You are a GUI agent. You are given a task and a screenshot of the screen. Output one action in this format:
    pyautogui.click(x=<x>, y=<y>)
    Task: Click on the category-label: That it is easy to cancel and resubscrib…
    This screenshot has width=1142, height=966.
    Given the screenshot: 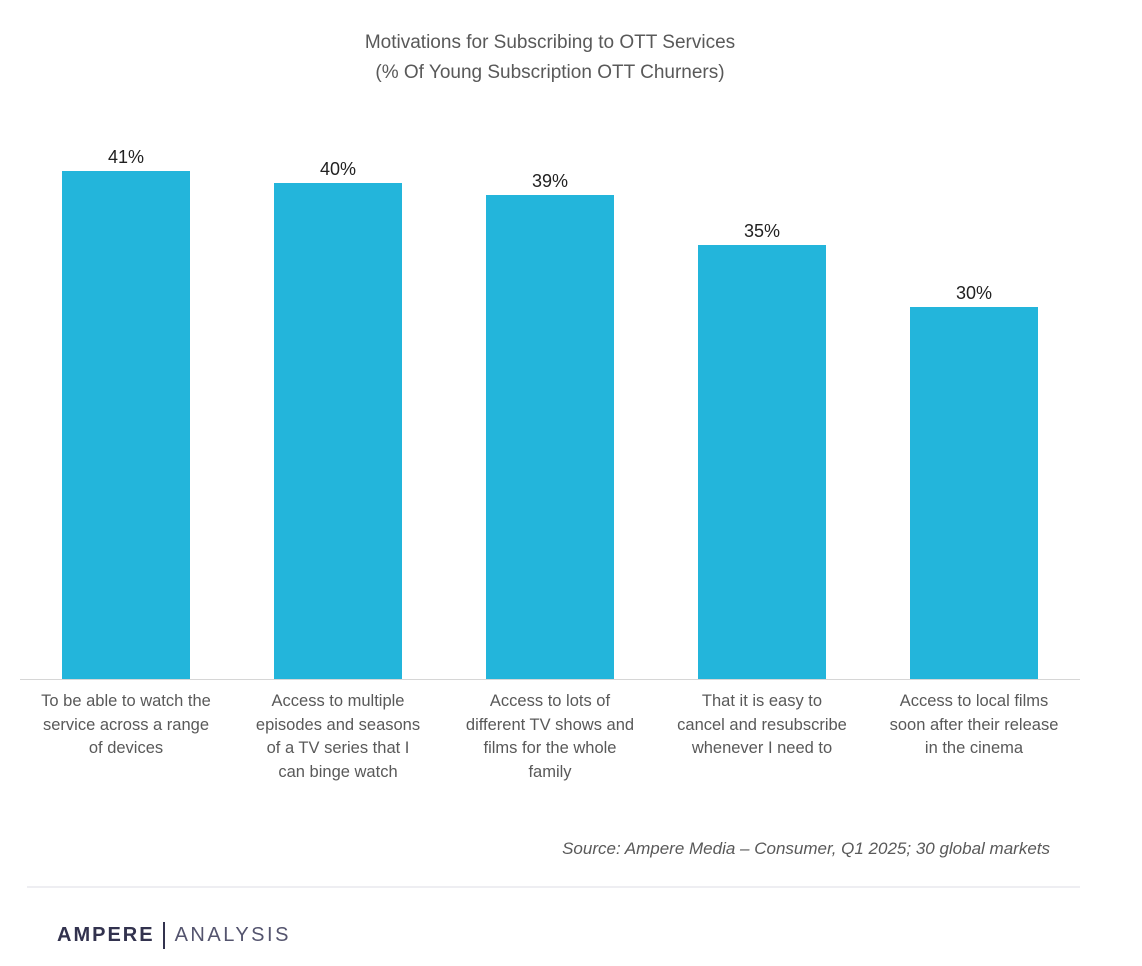 What is the action you would take?
    pyautogui.click(x=762, y=724)
    